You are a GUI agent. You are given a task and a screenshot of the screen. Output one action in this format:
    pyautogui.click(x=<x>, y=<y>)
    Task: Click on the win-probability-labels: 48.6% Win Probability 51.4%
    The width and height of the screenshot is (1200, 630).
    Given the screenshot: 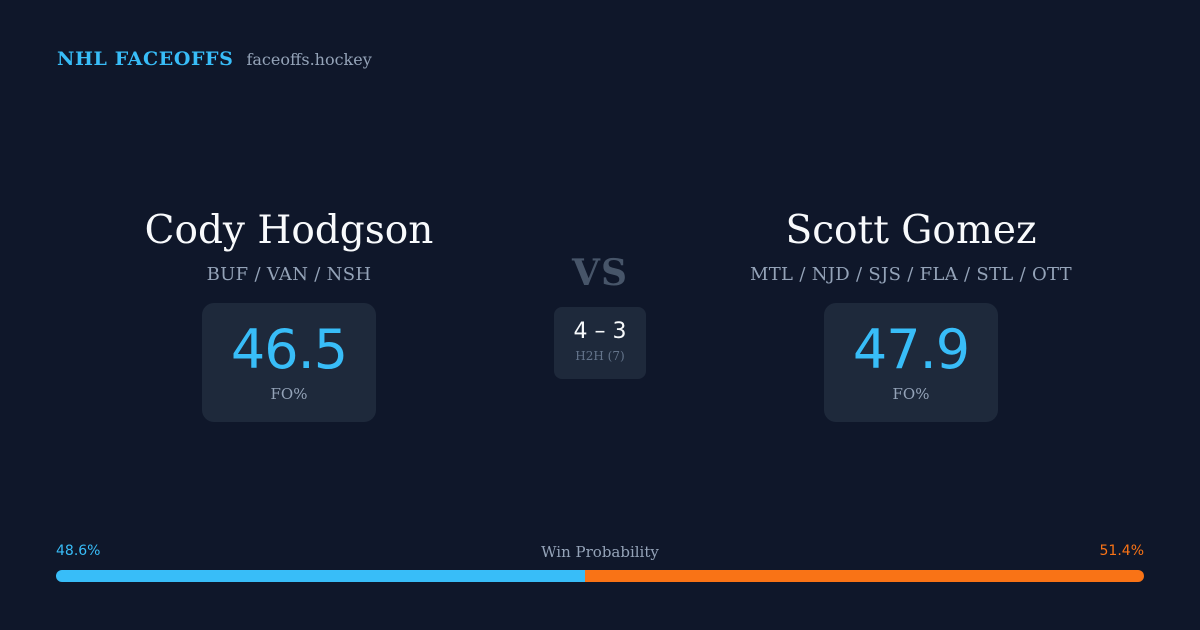 What is the action you would take?
    pyautogui.click(x=600, y=553)
    